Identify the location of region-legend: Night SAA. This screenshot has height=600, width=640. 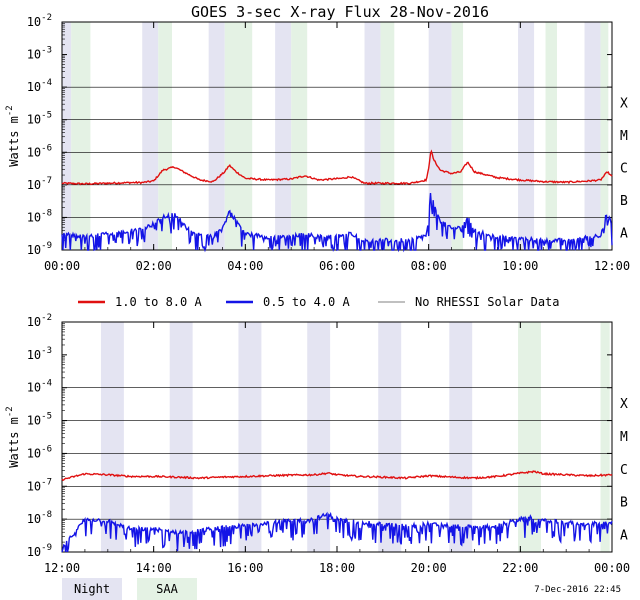
(129, 589).